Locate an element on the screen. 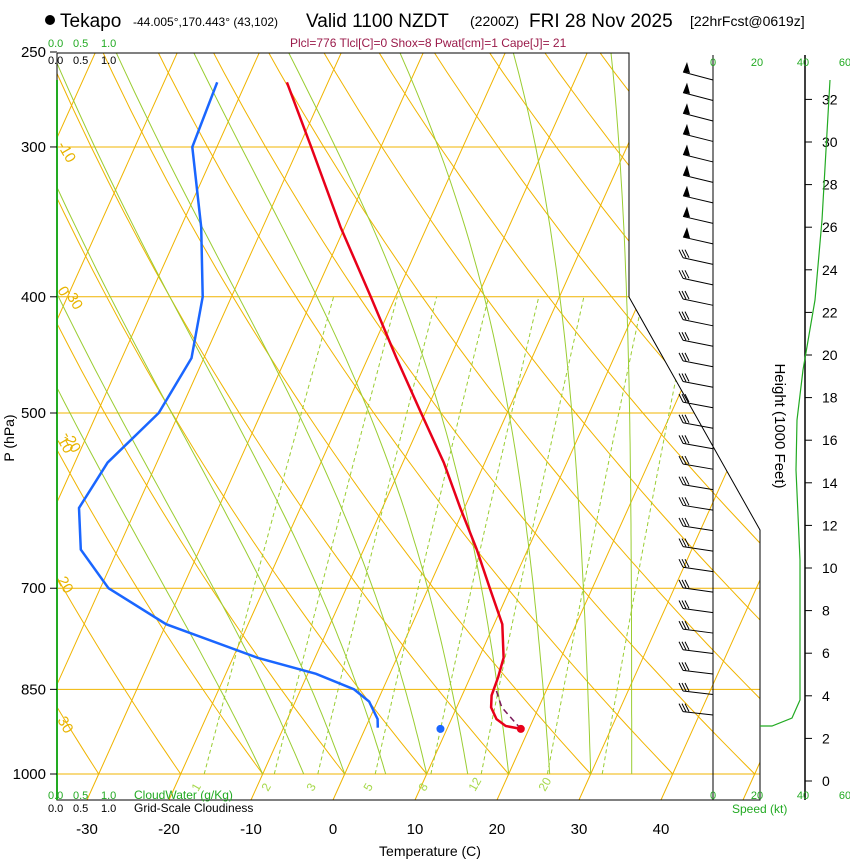 The width and height of the screenshot is (850, 865). mixing-ratio-label: 3 is located at coordinates (311, 786).